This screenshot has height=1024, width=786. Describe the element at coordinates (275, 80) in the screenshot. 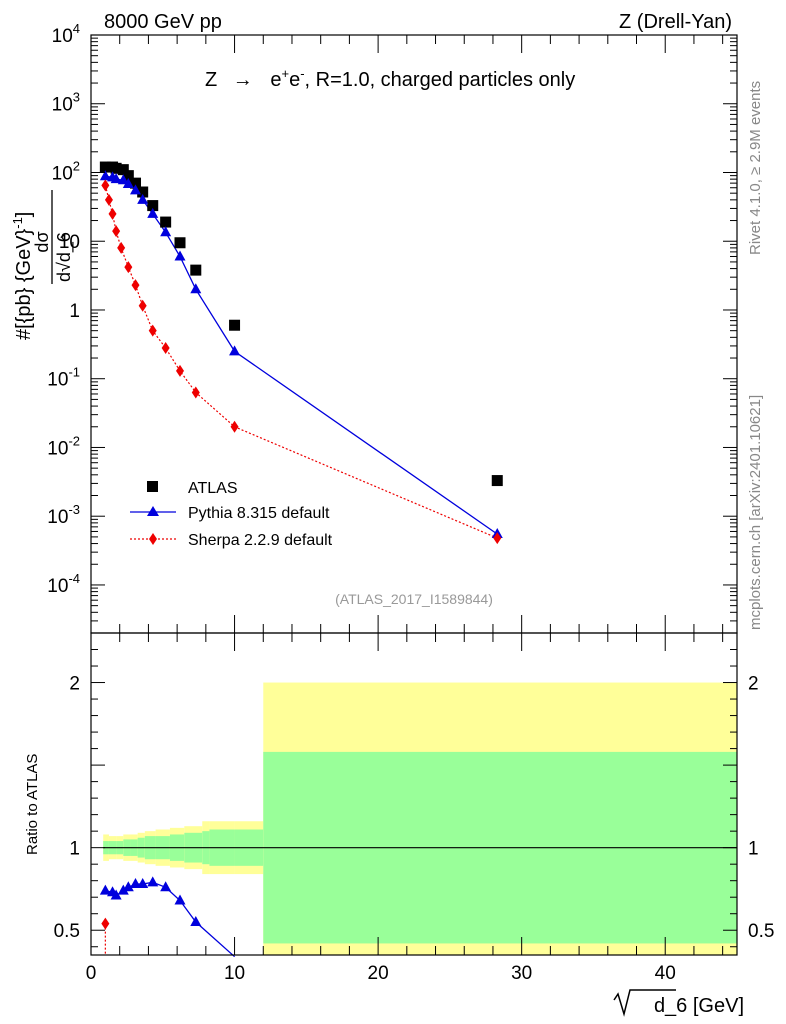

I see `process-electron: e` at that location.